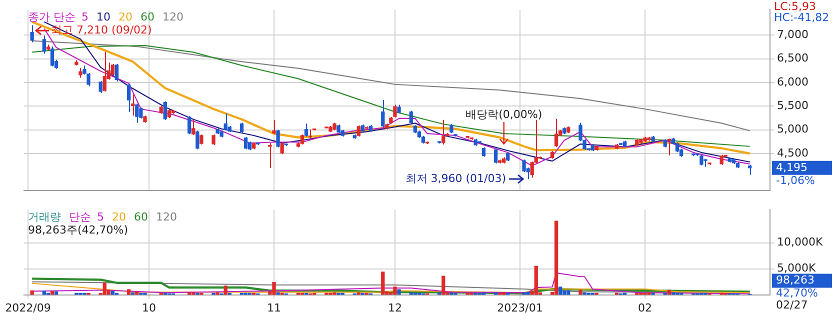  What do you see at coordinates (78, 229) in the screenshot?
I see `text: 98,263주(42,70%)` at bounding box center [78, 229].